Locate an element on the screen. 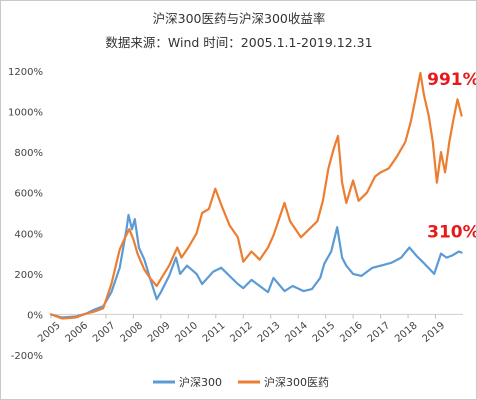  x-tick-label: 2013 is located at coordinates (269, 332).